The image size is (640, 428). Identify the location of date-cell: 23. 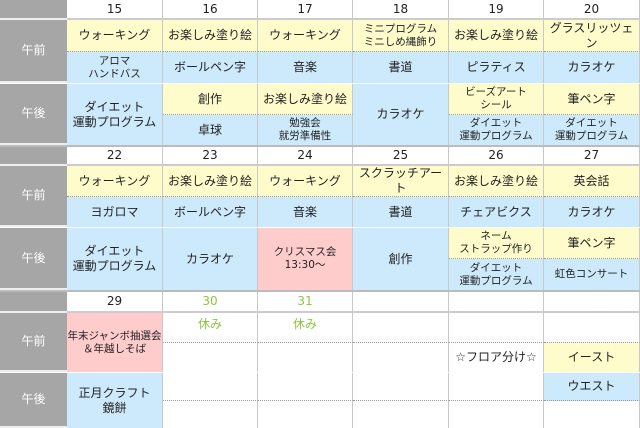
(210, 156).